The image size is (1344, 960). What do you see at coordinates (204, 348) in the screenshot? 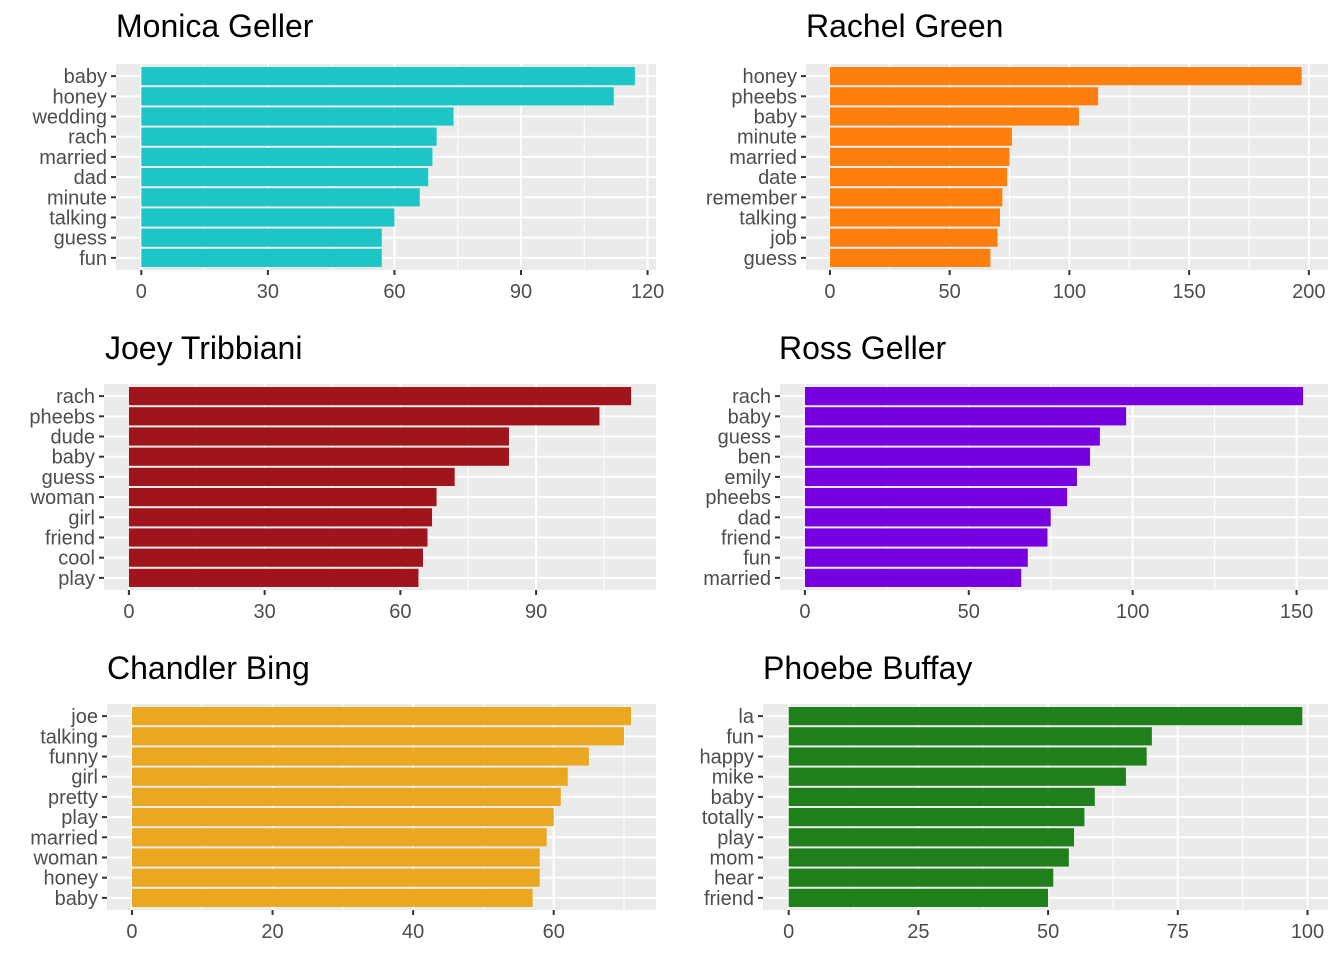
I see `panel-title: Joey Tribbiani` at bounding box center [204, 348].